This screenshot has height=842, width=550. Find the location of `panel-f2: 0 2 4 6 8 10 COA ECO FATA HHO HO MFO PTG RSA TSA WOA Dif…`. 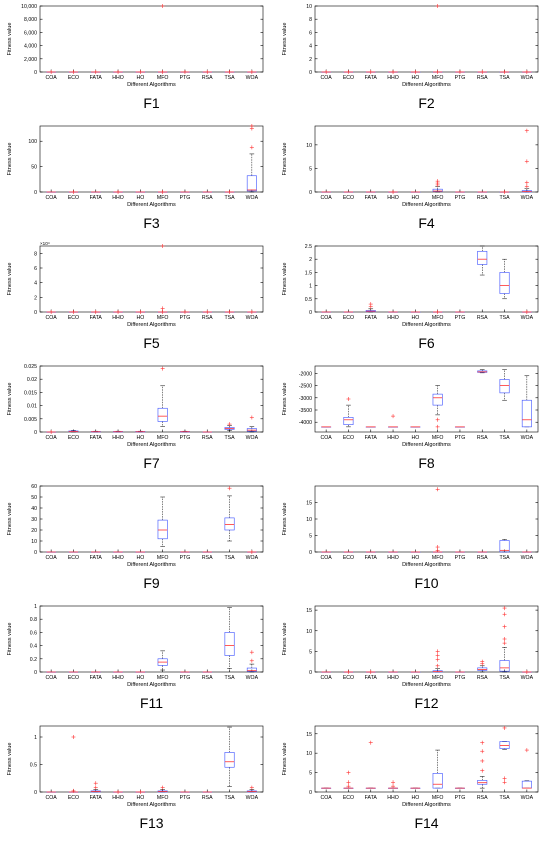

panel-f2: 0 2 4 6 8 10 COA ECO FATA HHO HO MFO PTG RSA TSA WOA Dif… is located at coordinates (410, 57).